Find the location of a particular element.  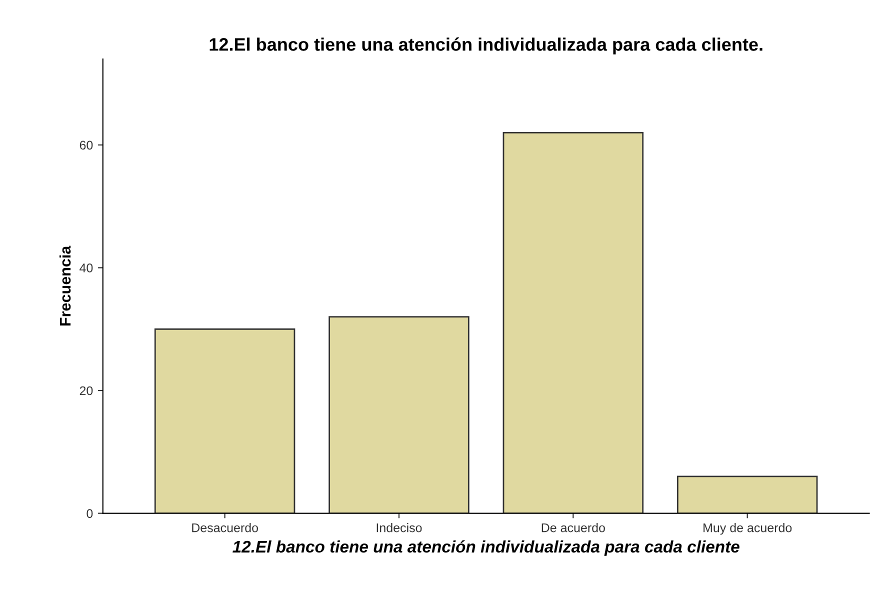

x-tick-label: De acuerdo is located at coordinates (573, 527).